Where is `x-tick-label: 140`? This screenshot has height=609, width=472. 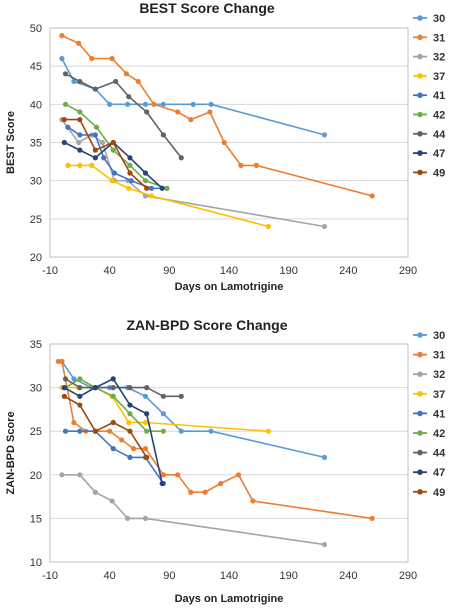 x-tick-label: 140 is located at coordinates (229, 576).